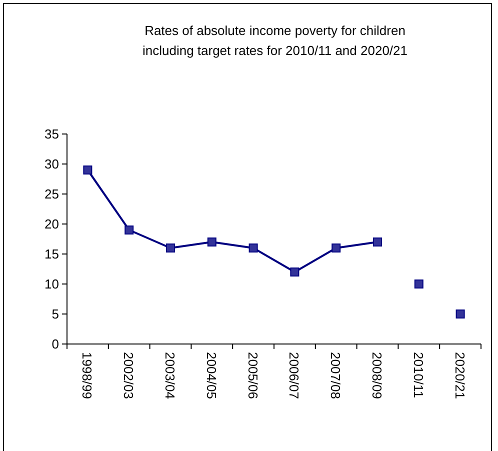 Image resolution: width=498 pixels, height=451 pixels. Describe the element at coordinates (51, 134) in the screenshot. I see `y-tick-label: 35` at that location.